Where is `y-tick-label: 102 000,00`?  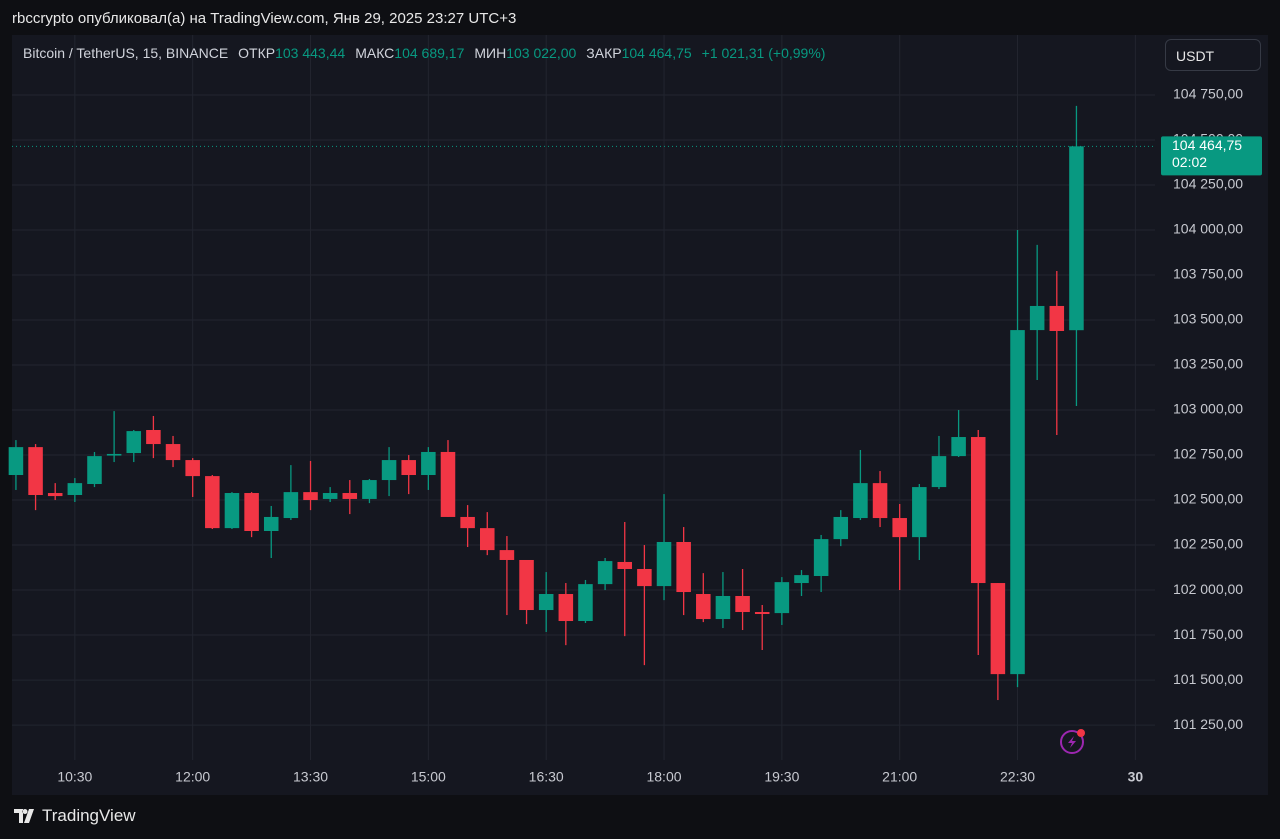 y-tick-label: 102 000,00 is located at coordinates (1208, 589).